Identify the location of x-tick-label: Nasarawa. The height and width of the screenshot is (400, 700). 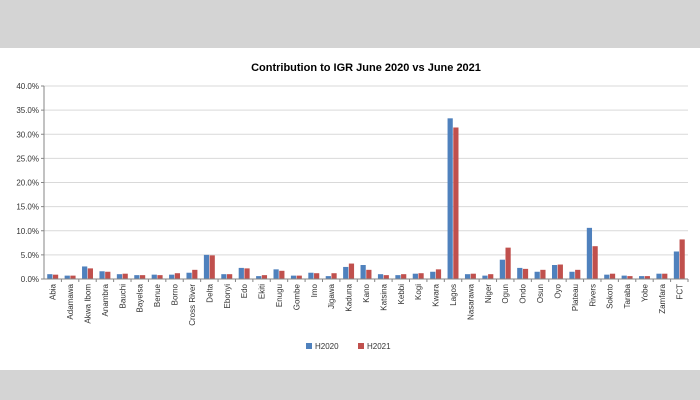
(470, 301).